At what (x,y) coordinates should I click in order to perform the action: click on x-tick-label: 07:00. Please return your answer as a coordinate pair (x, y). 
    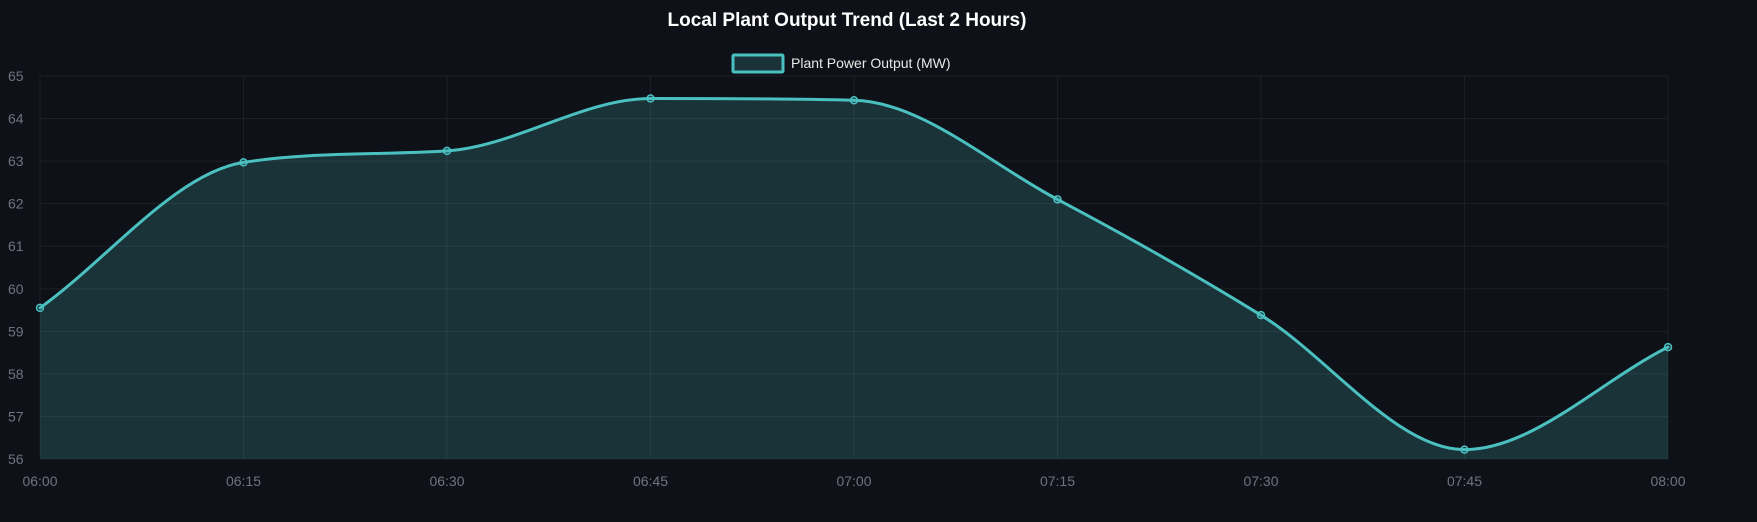
    Looking at the image, I should click on (853, 481).